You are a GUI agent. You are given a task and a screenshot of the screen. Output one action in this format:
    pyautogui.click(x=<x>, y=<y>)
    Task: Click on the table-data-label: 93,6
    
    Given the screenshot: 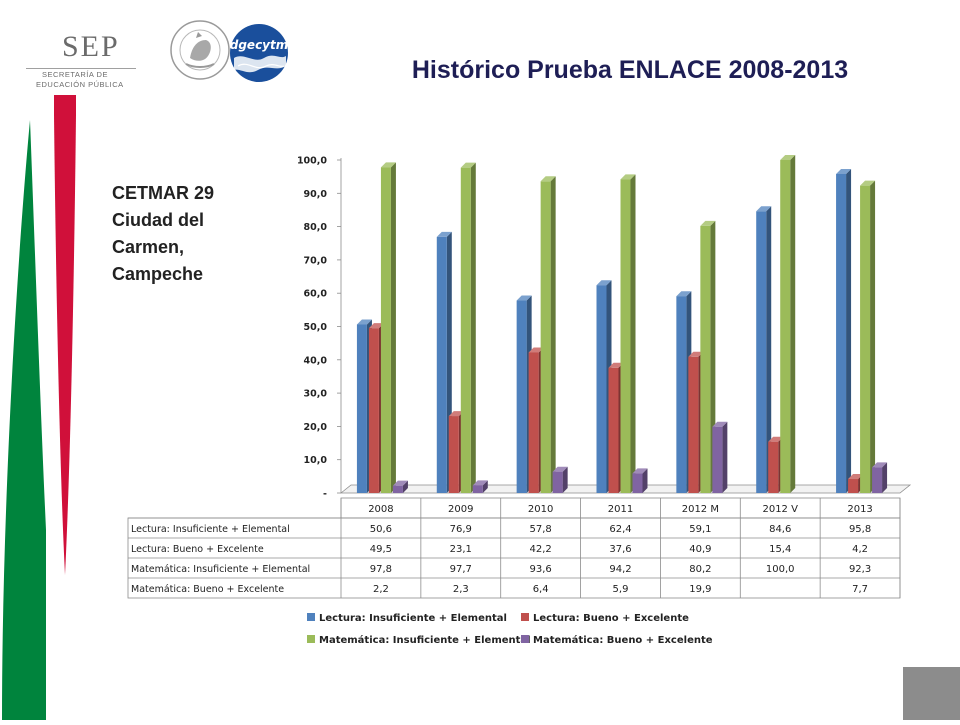 What is the action you would take?
    pyautogui.click(x=541, y=569)
    